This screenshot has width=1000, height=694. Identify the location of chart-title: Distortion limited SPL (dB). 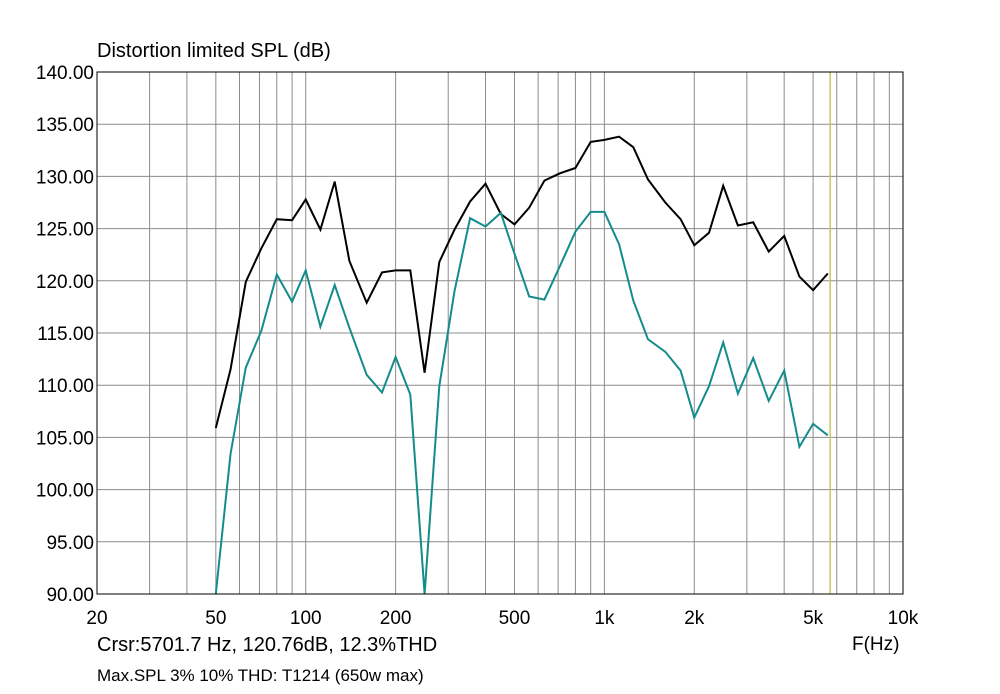
(214, 51).